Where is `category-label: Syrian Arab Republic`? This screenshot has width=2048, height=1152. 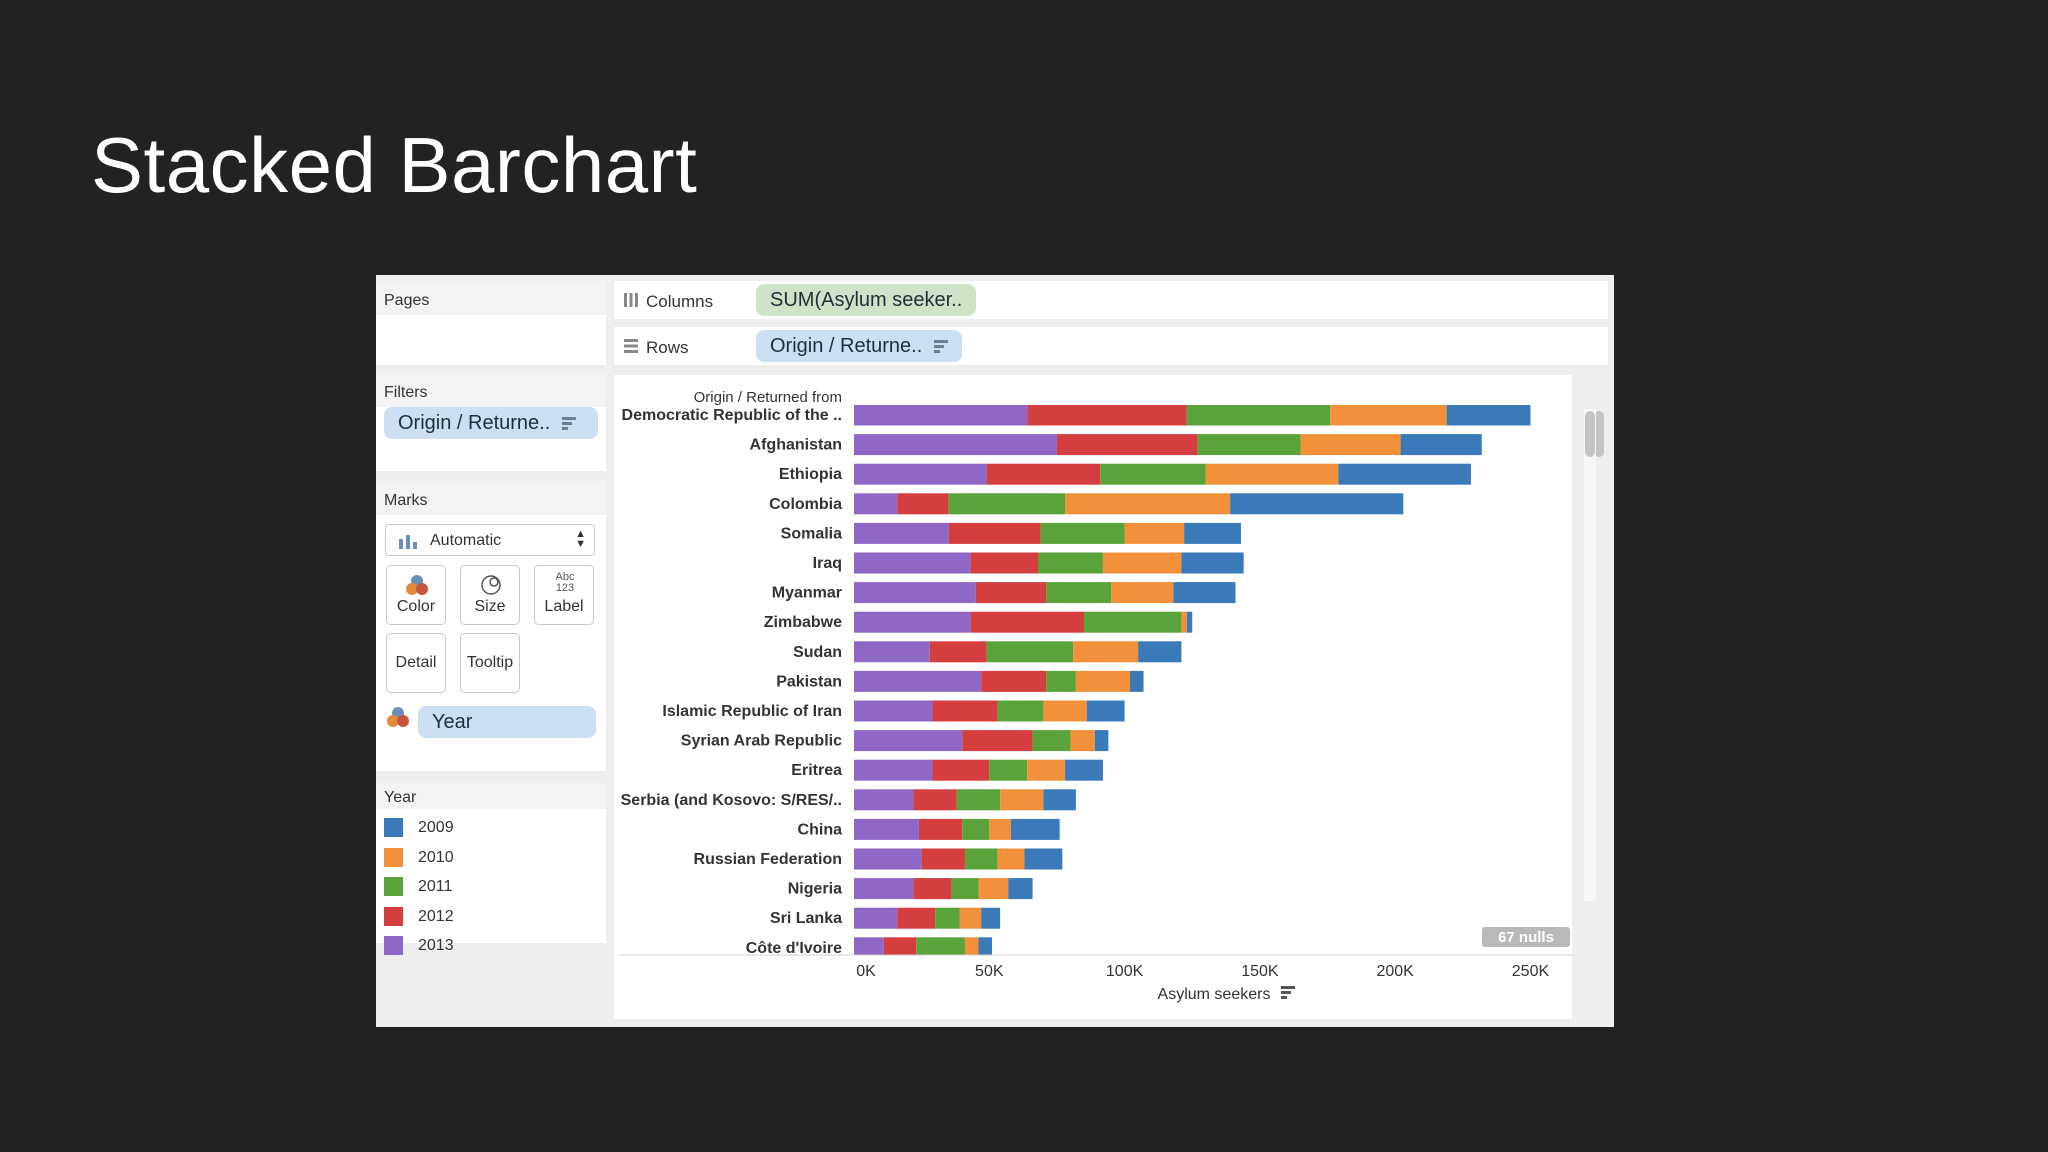
category-label: Syrian Arab Republic is located at coordinates (761, 741).